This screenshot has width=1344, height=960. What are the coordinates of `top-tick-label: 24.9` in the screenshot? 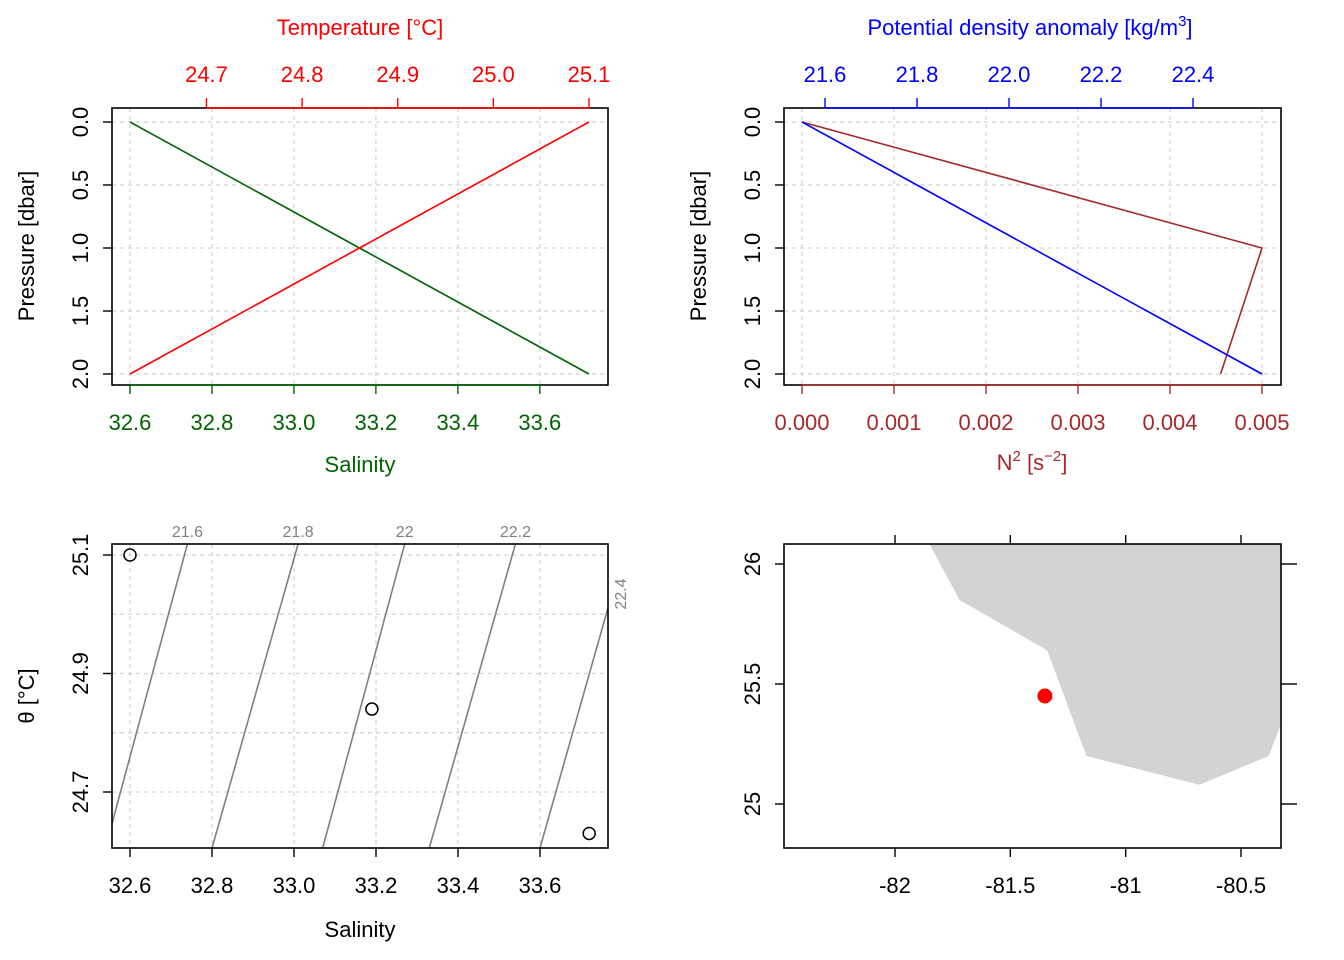 It's located at (397, 74).